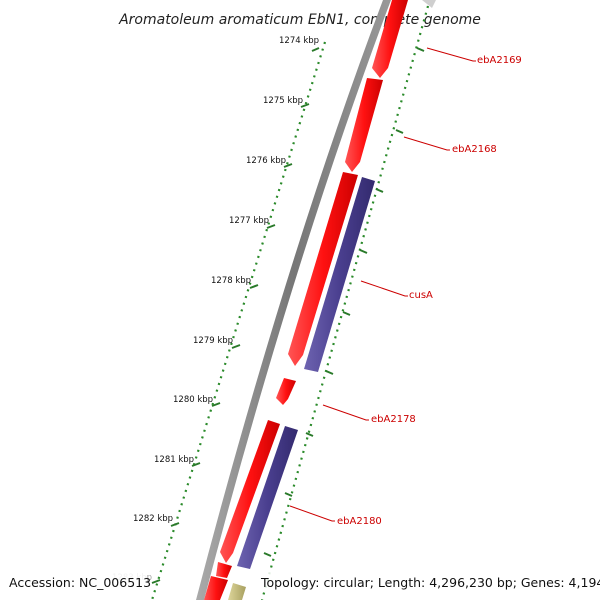  I want to click on gene-ebA2168, so click(364, 125).